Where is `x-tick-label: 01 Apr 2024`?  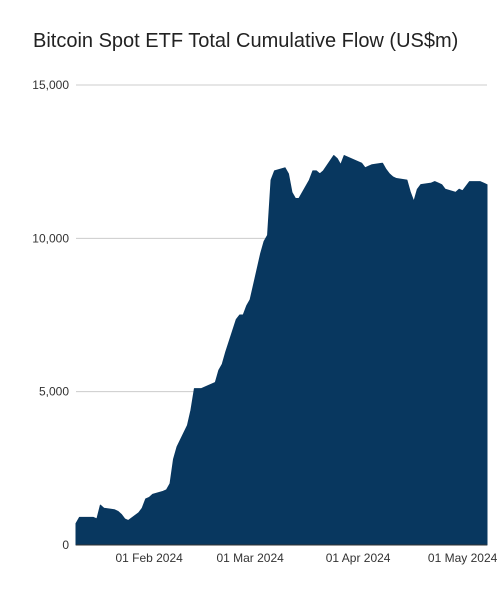
x-tick-label: 01 Apr 2024 is located at coordinates (358, 558).